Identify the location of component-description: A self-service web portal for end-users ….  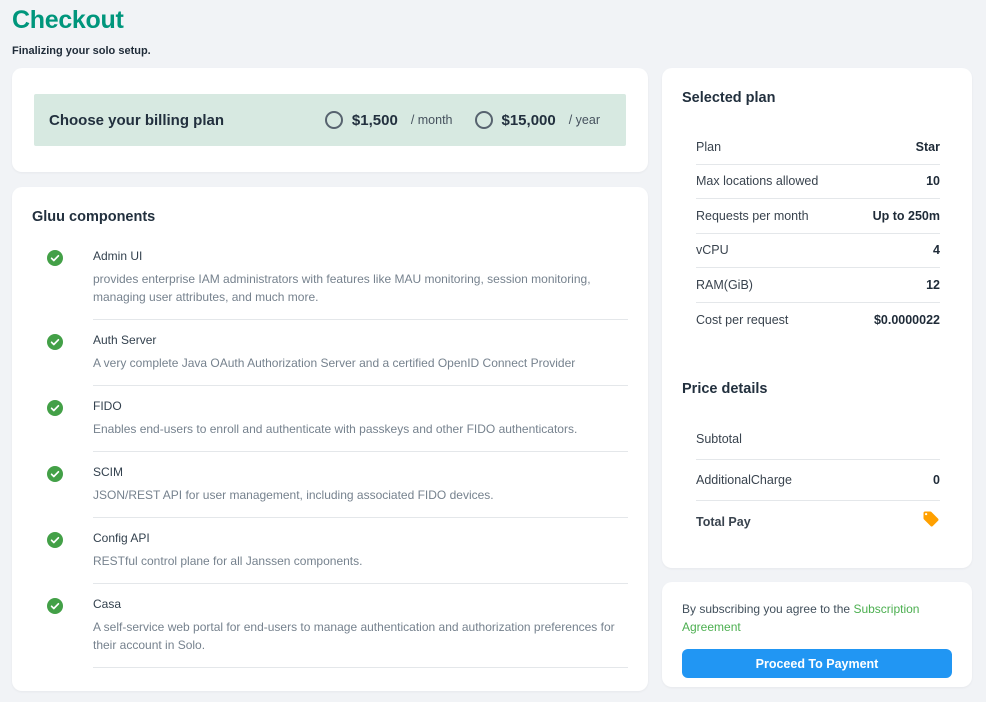
(354, 636).